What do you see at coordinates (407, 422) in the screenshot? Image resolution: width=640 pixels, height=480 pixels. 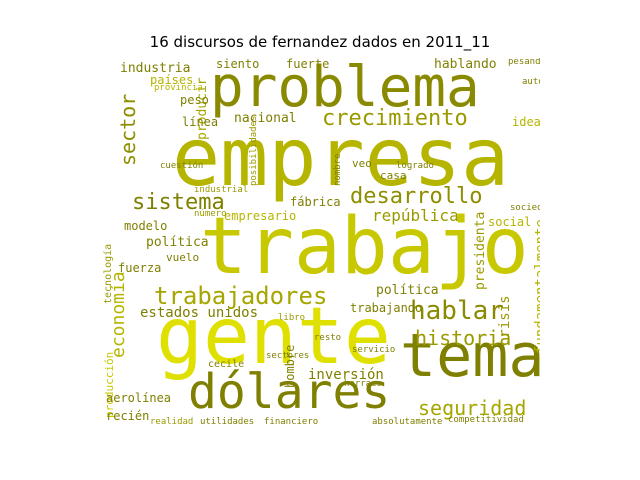 I see `word-absolutamente: absolutamente` at bounding box center [407, 422].